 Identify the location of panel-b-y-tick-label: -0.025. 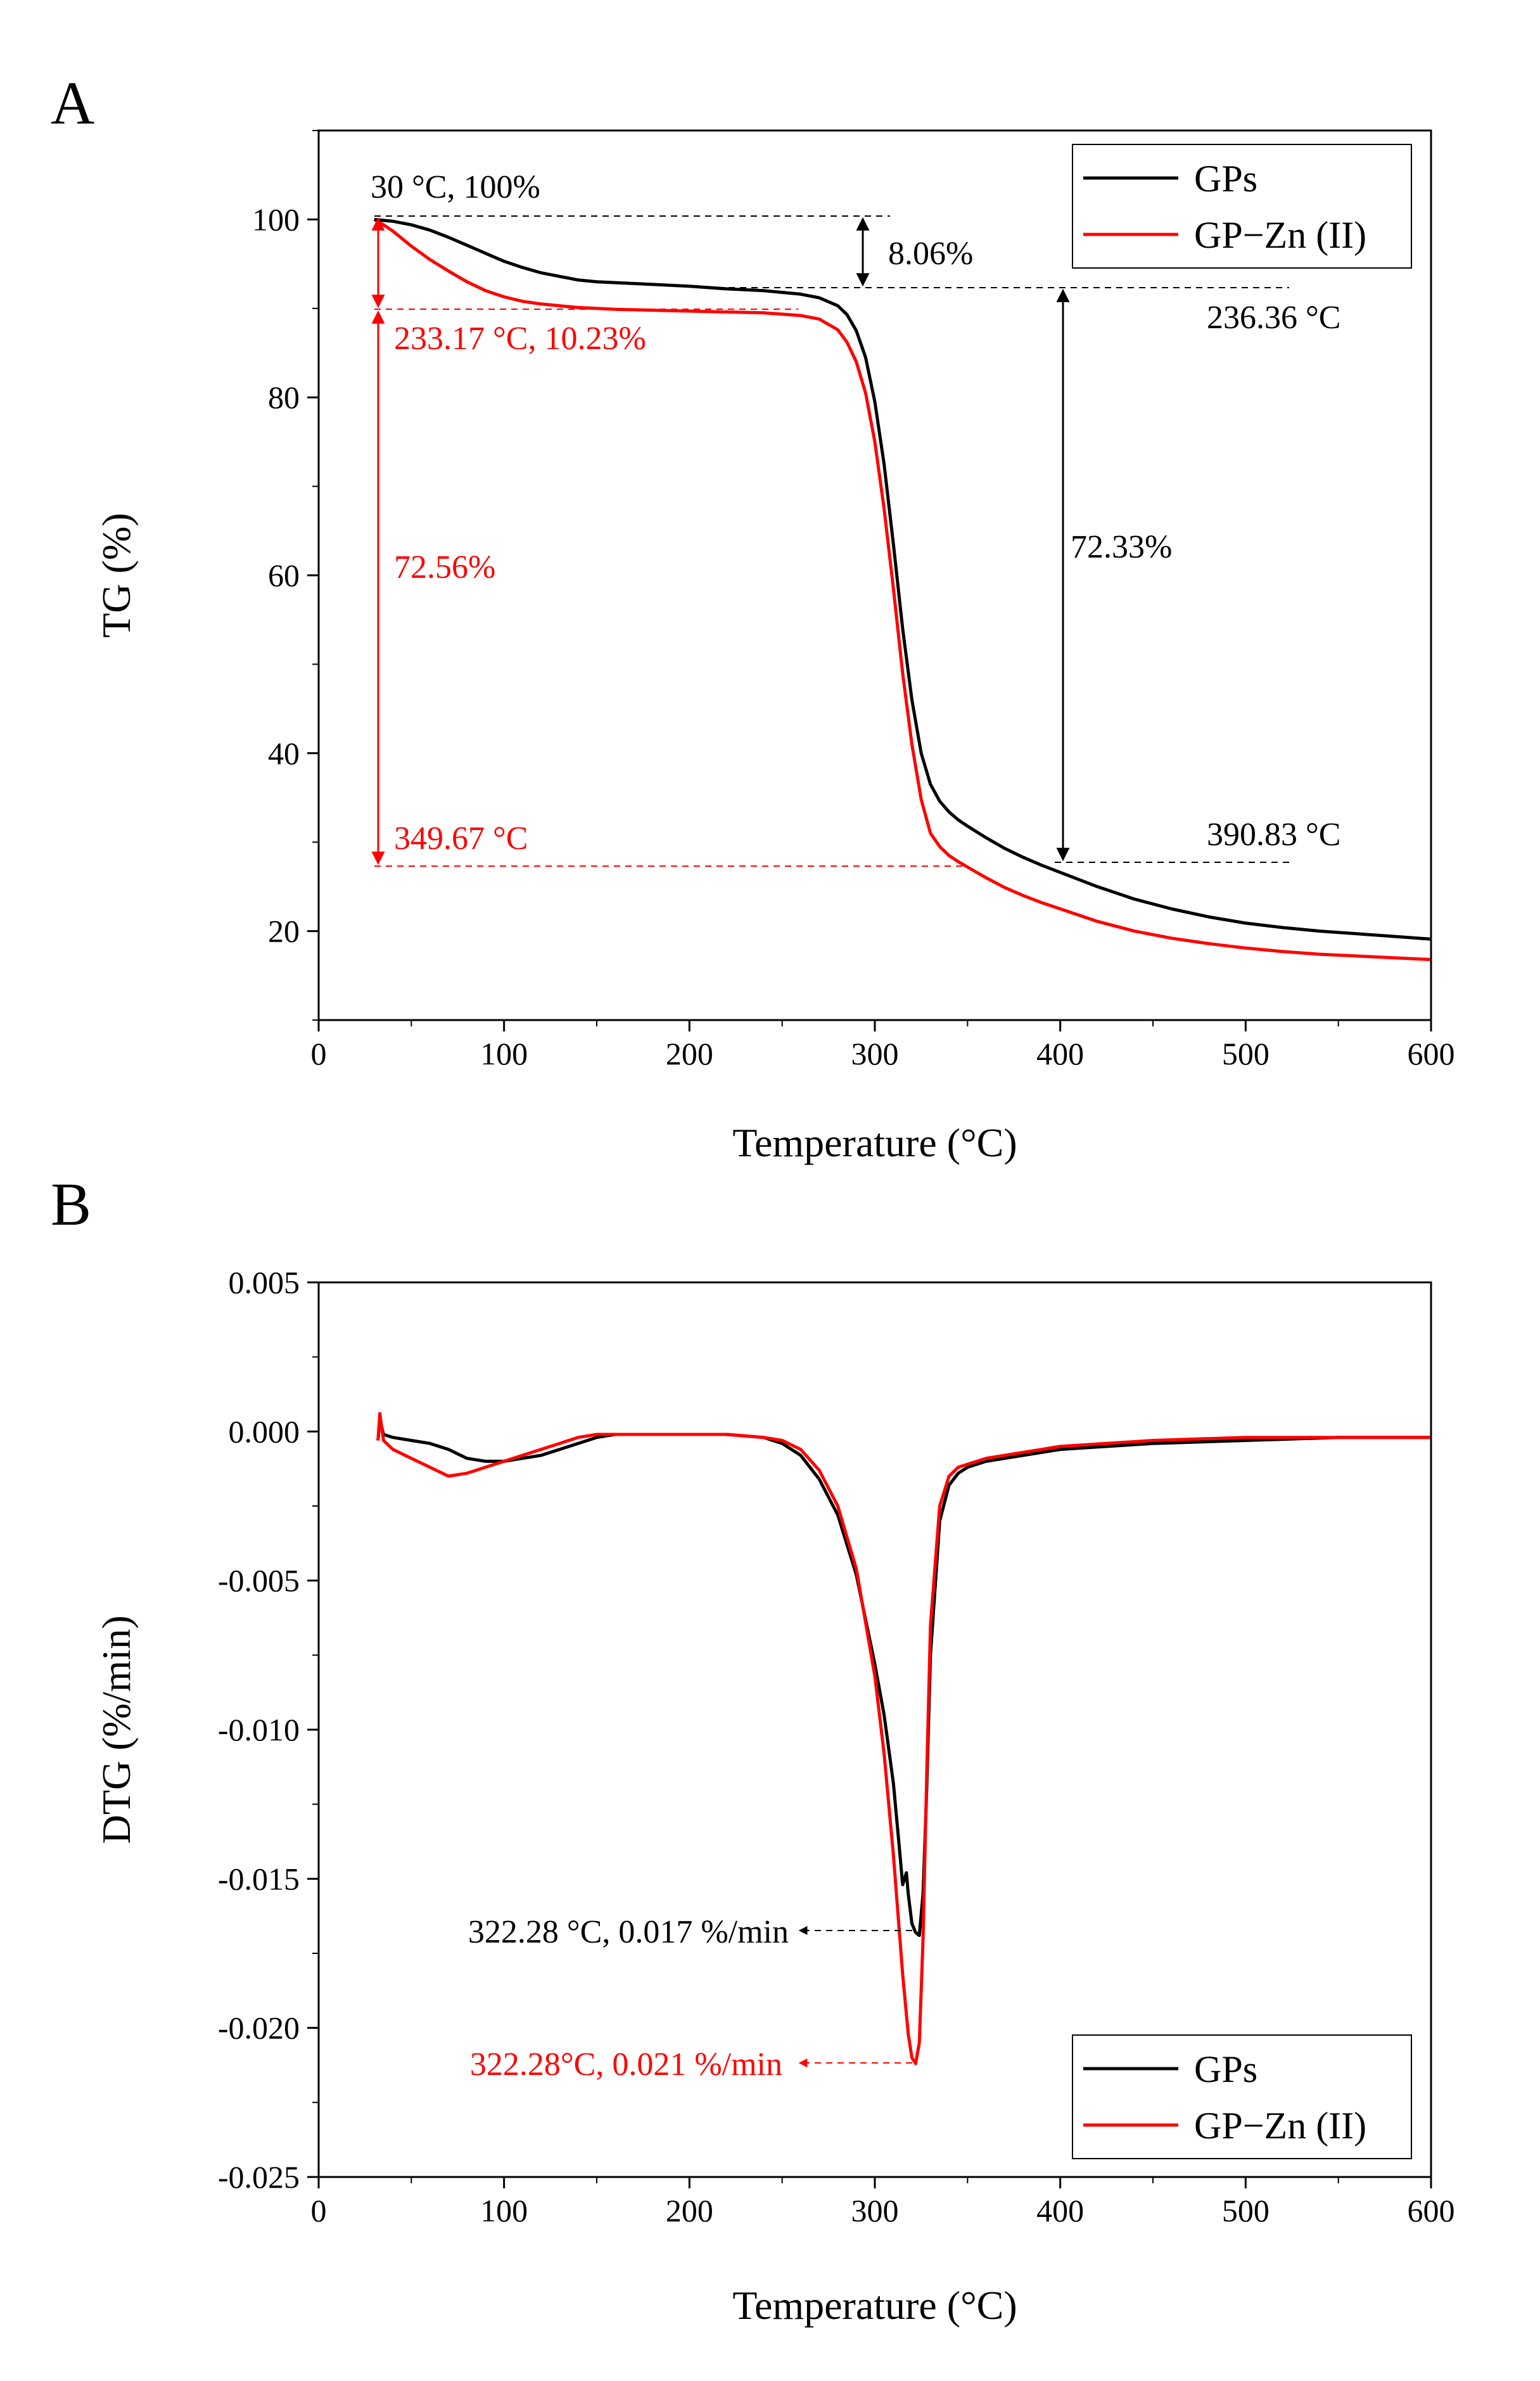
(259, 2177).